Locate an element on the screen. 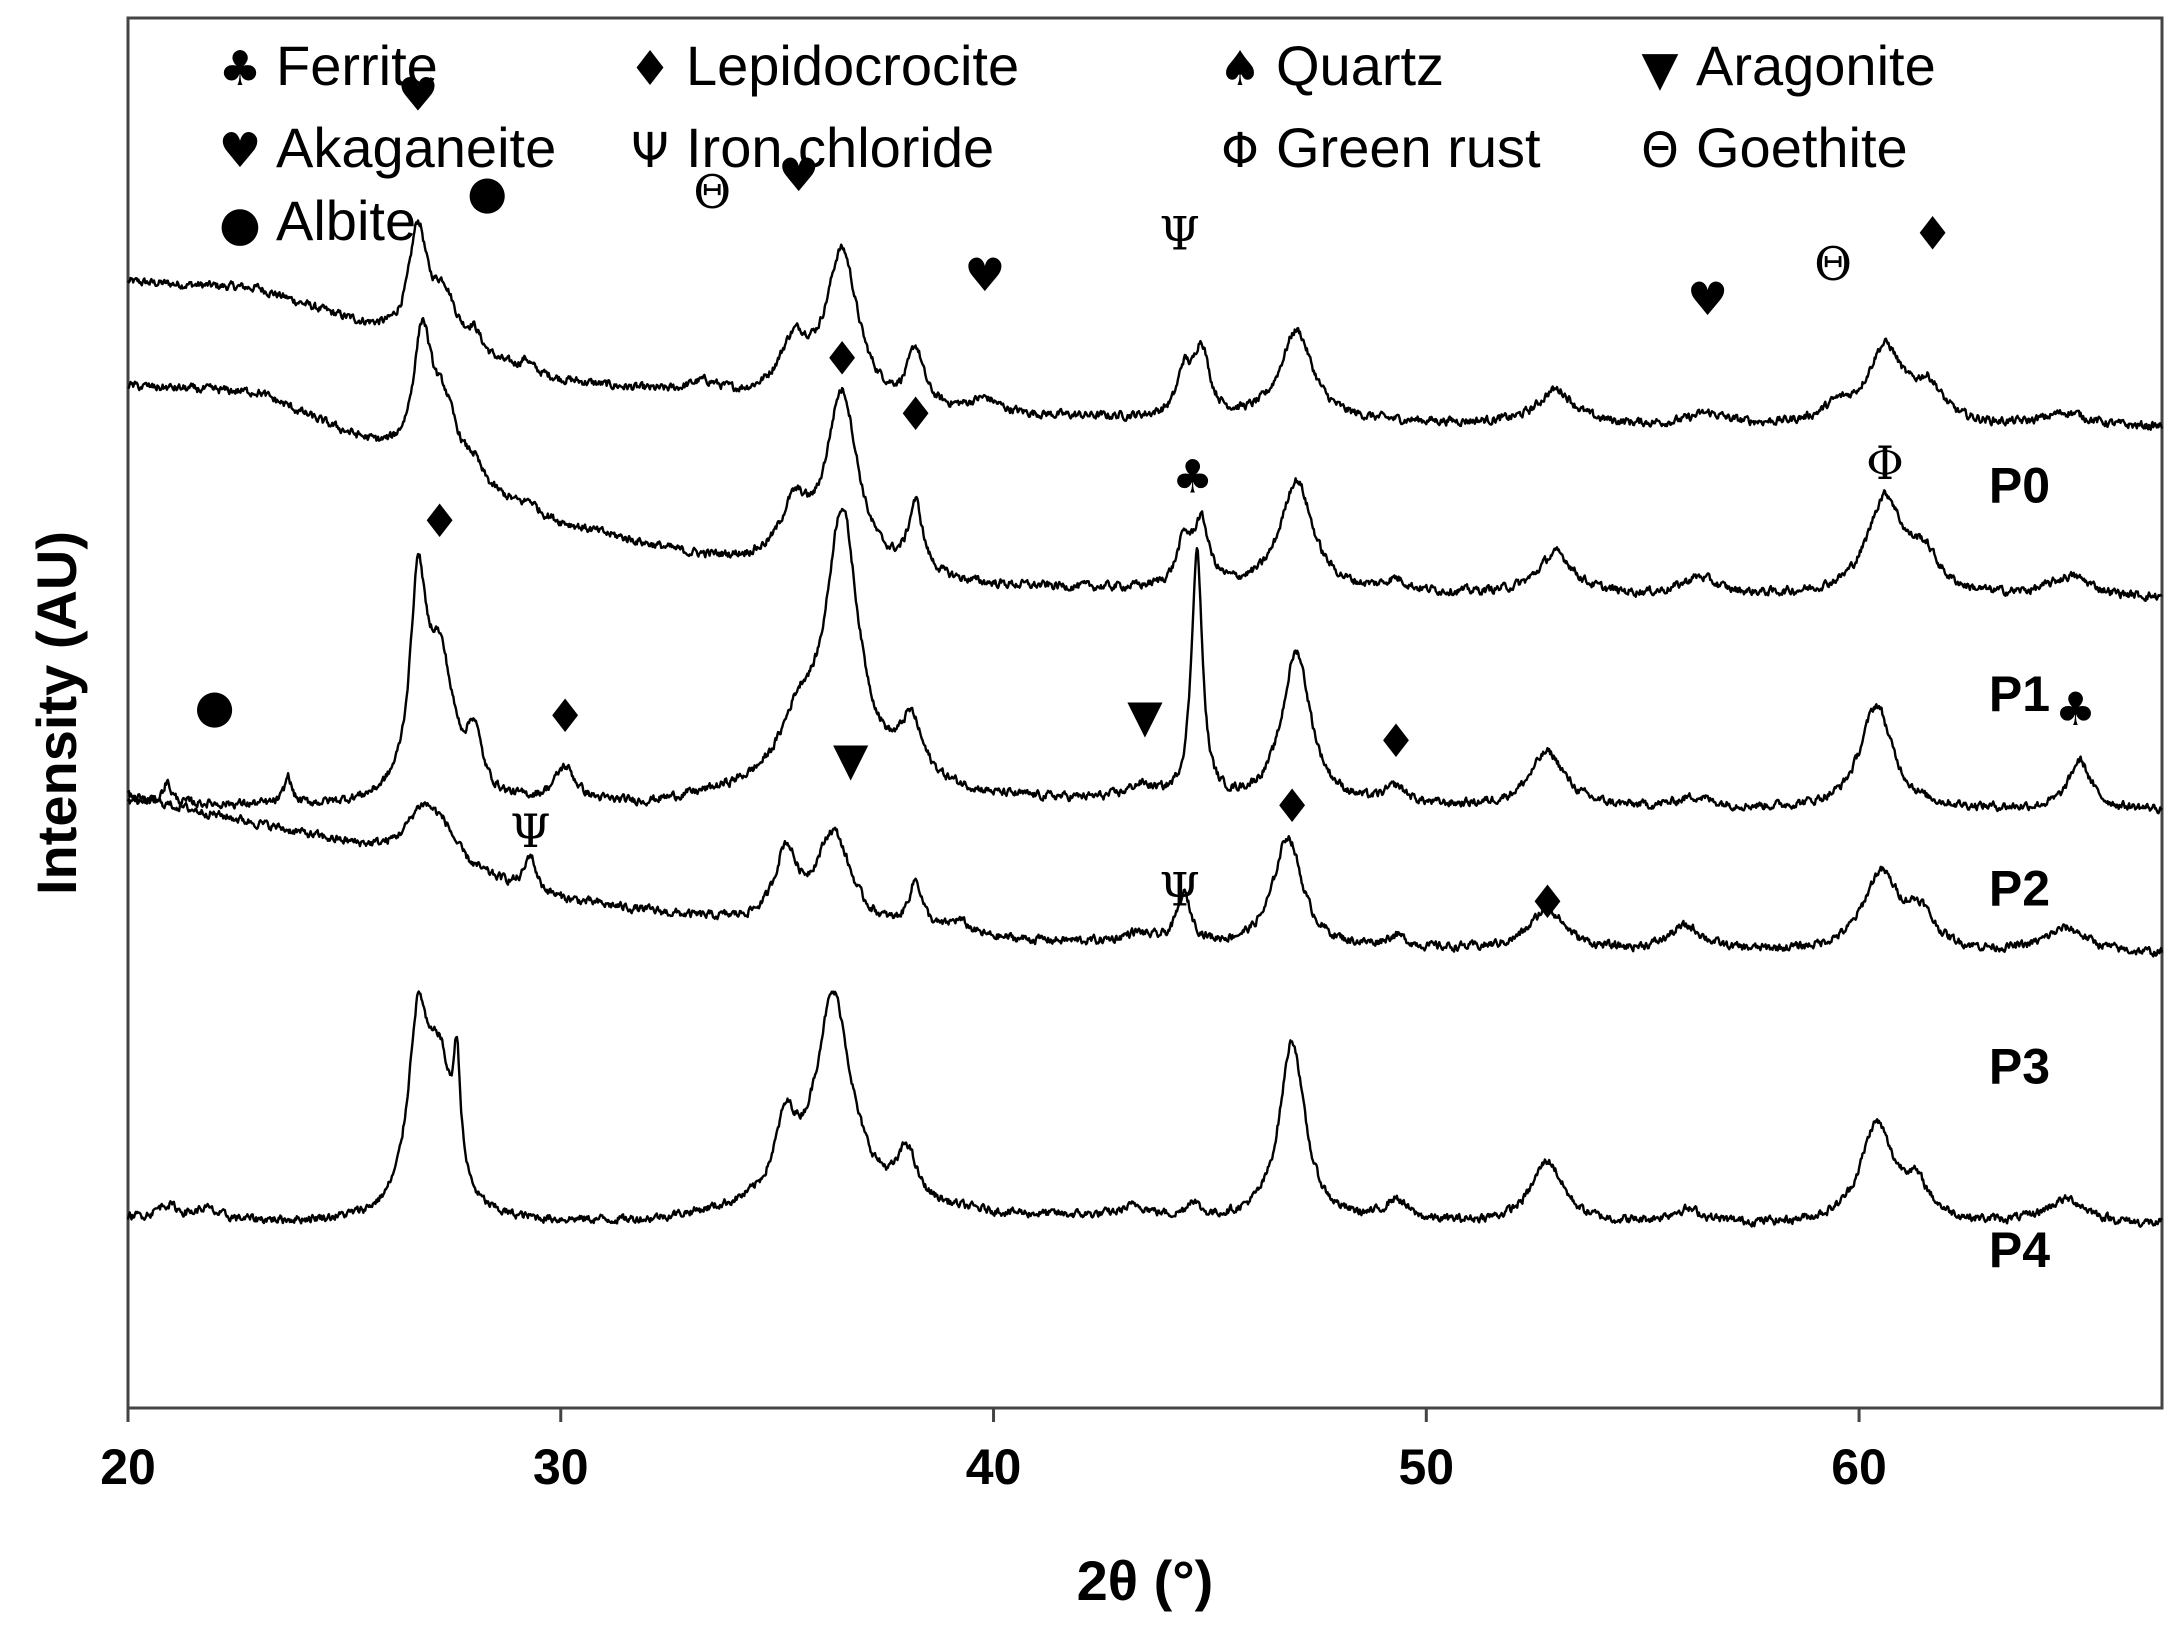 This screenshot has width=2174, height=1637. spade-icon: ♠ is located at coordinates (1239, 69).